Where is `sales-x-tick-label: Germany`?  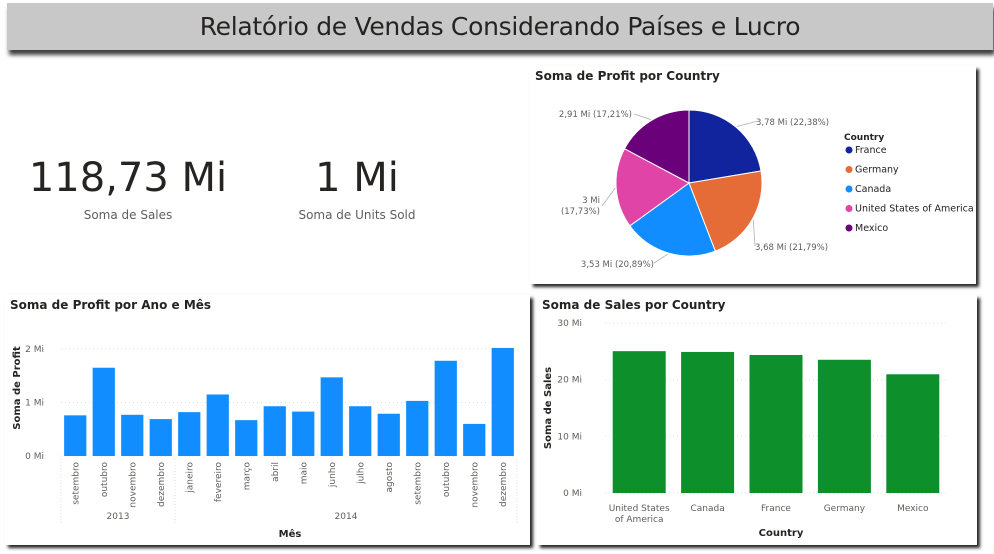 sales-x-tick-label: Germany is located at coordinates (845, 509).